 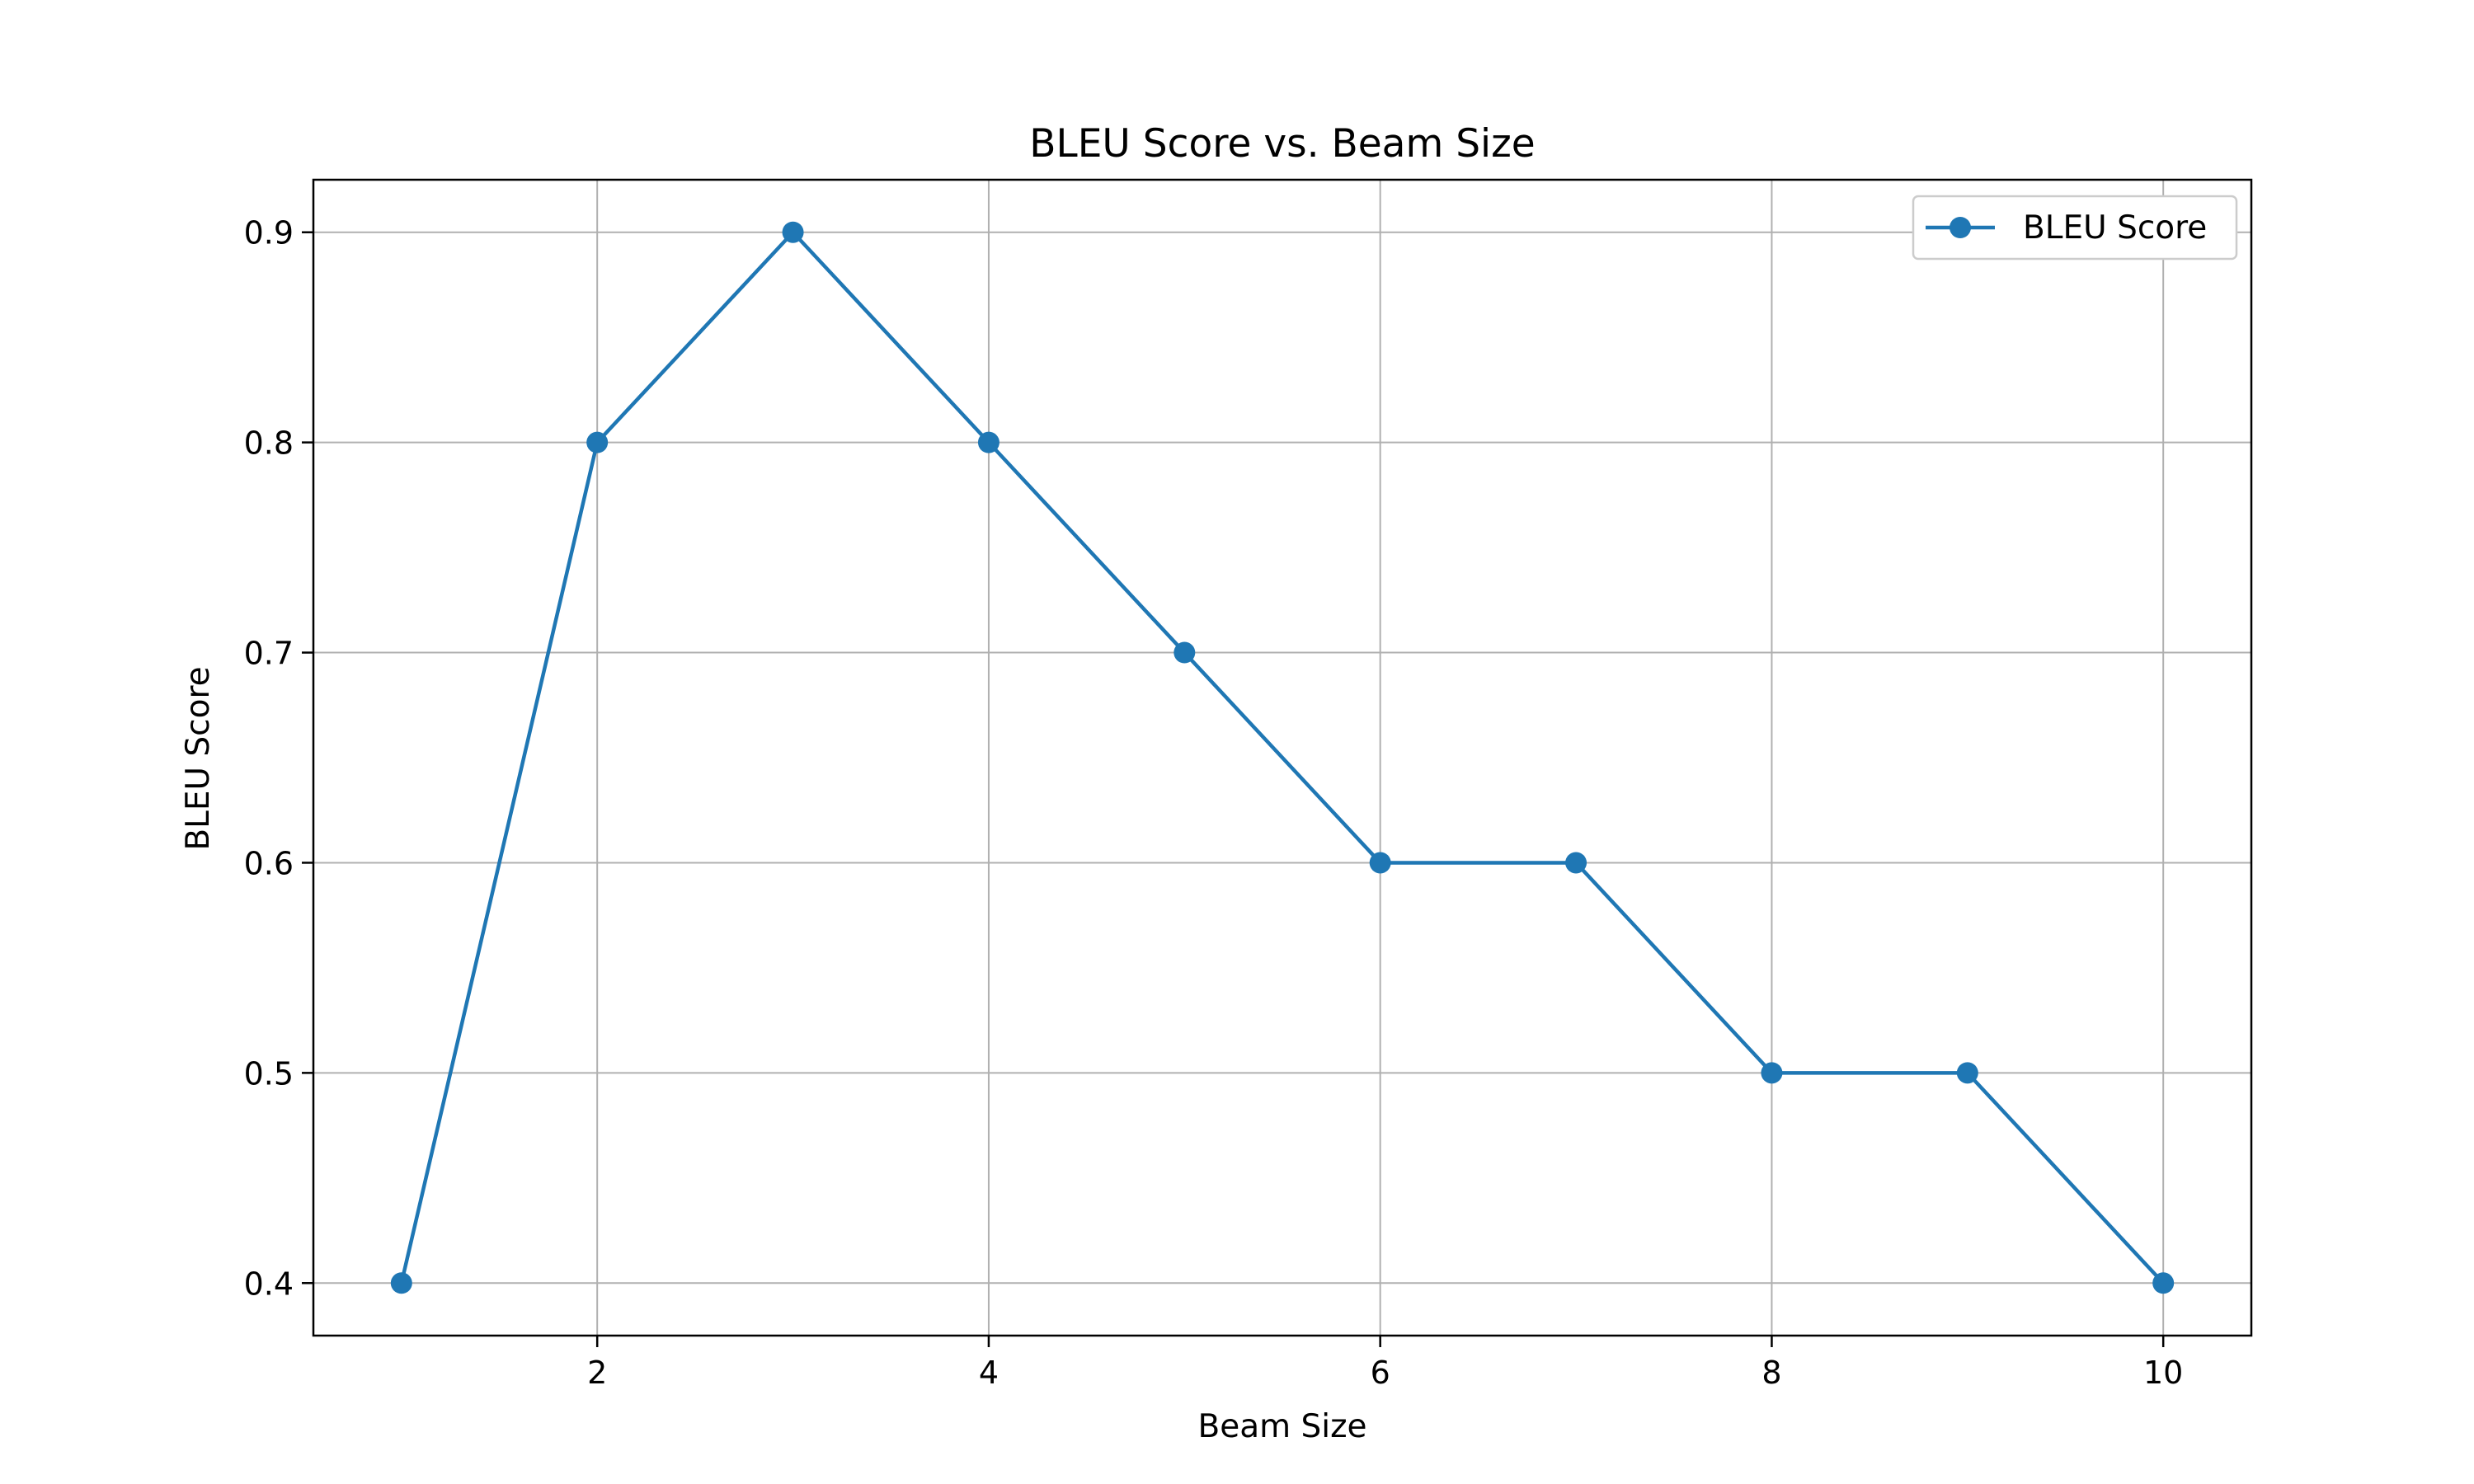 What do you see at coordinates (198, 758) in the screenshot?
I see `y-axis-title: BLEU Score` at bounding box center [198, 758].